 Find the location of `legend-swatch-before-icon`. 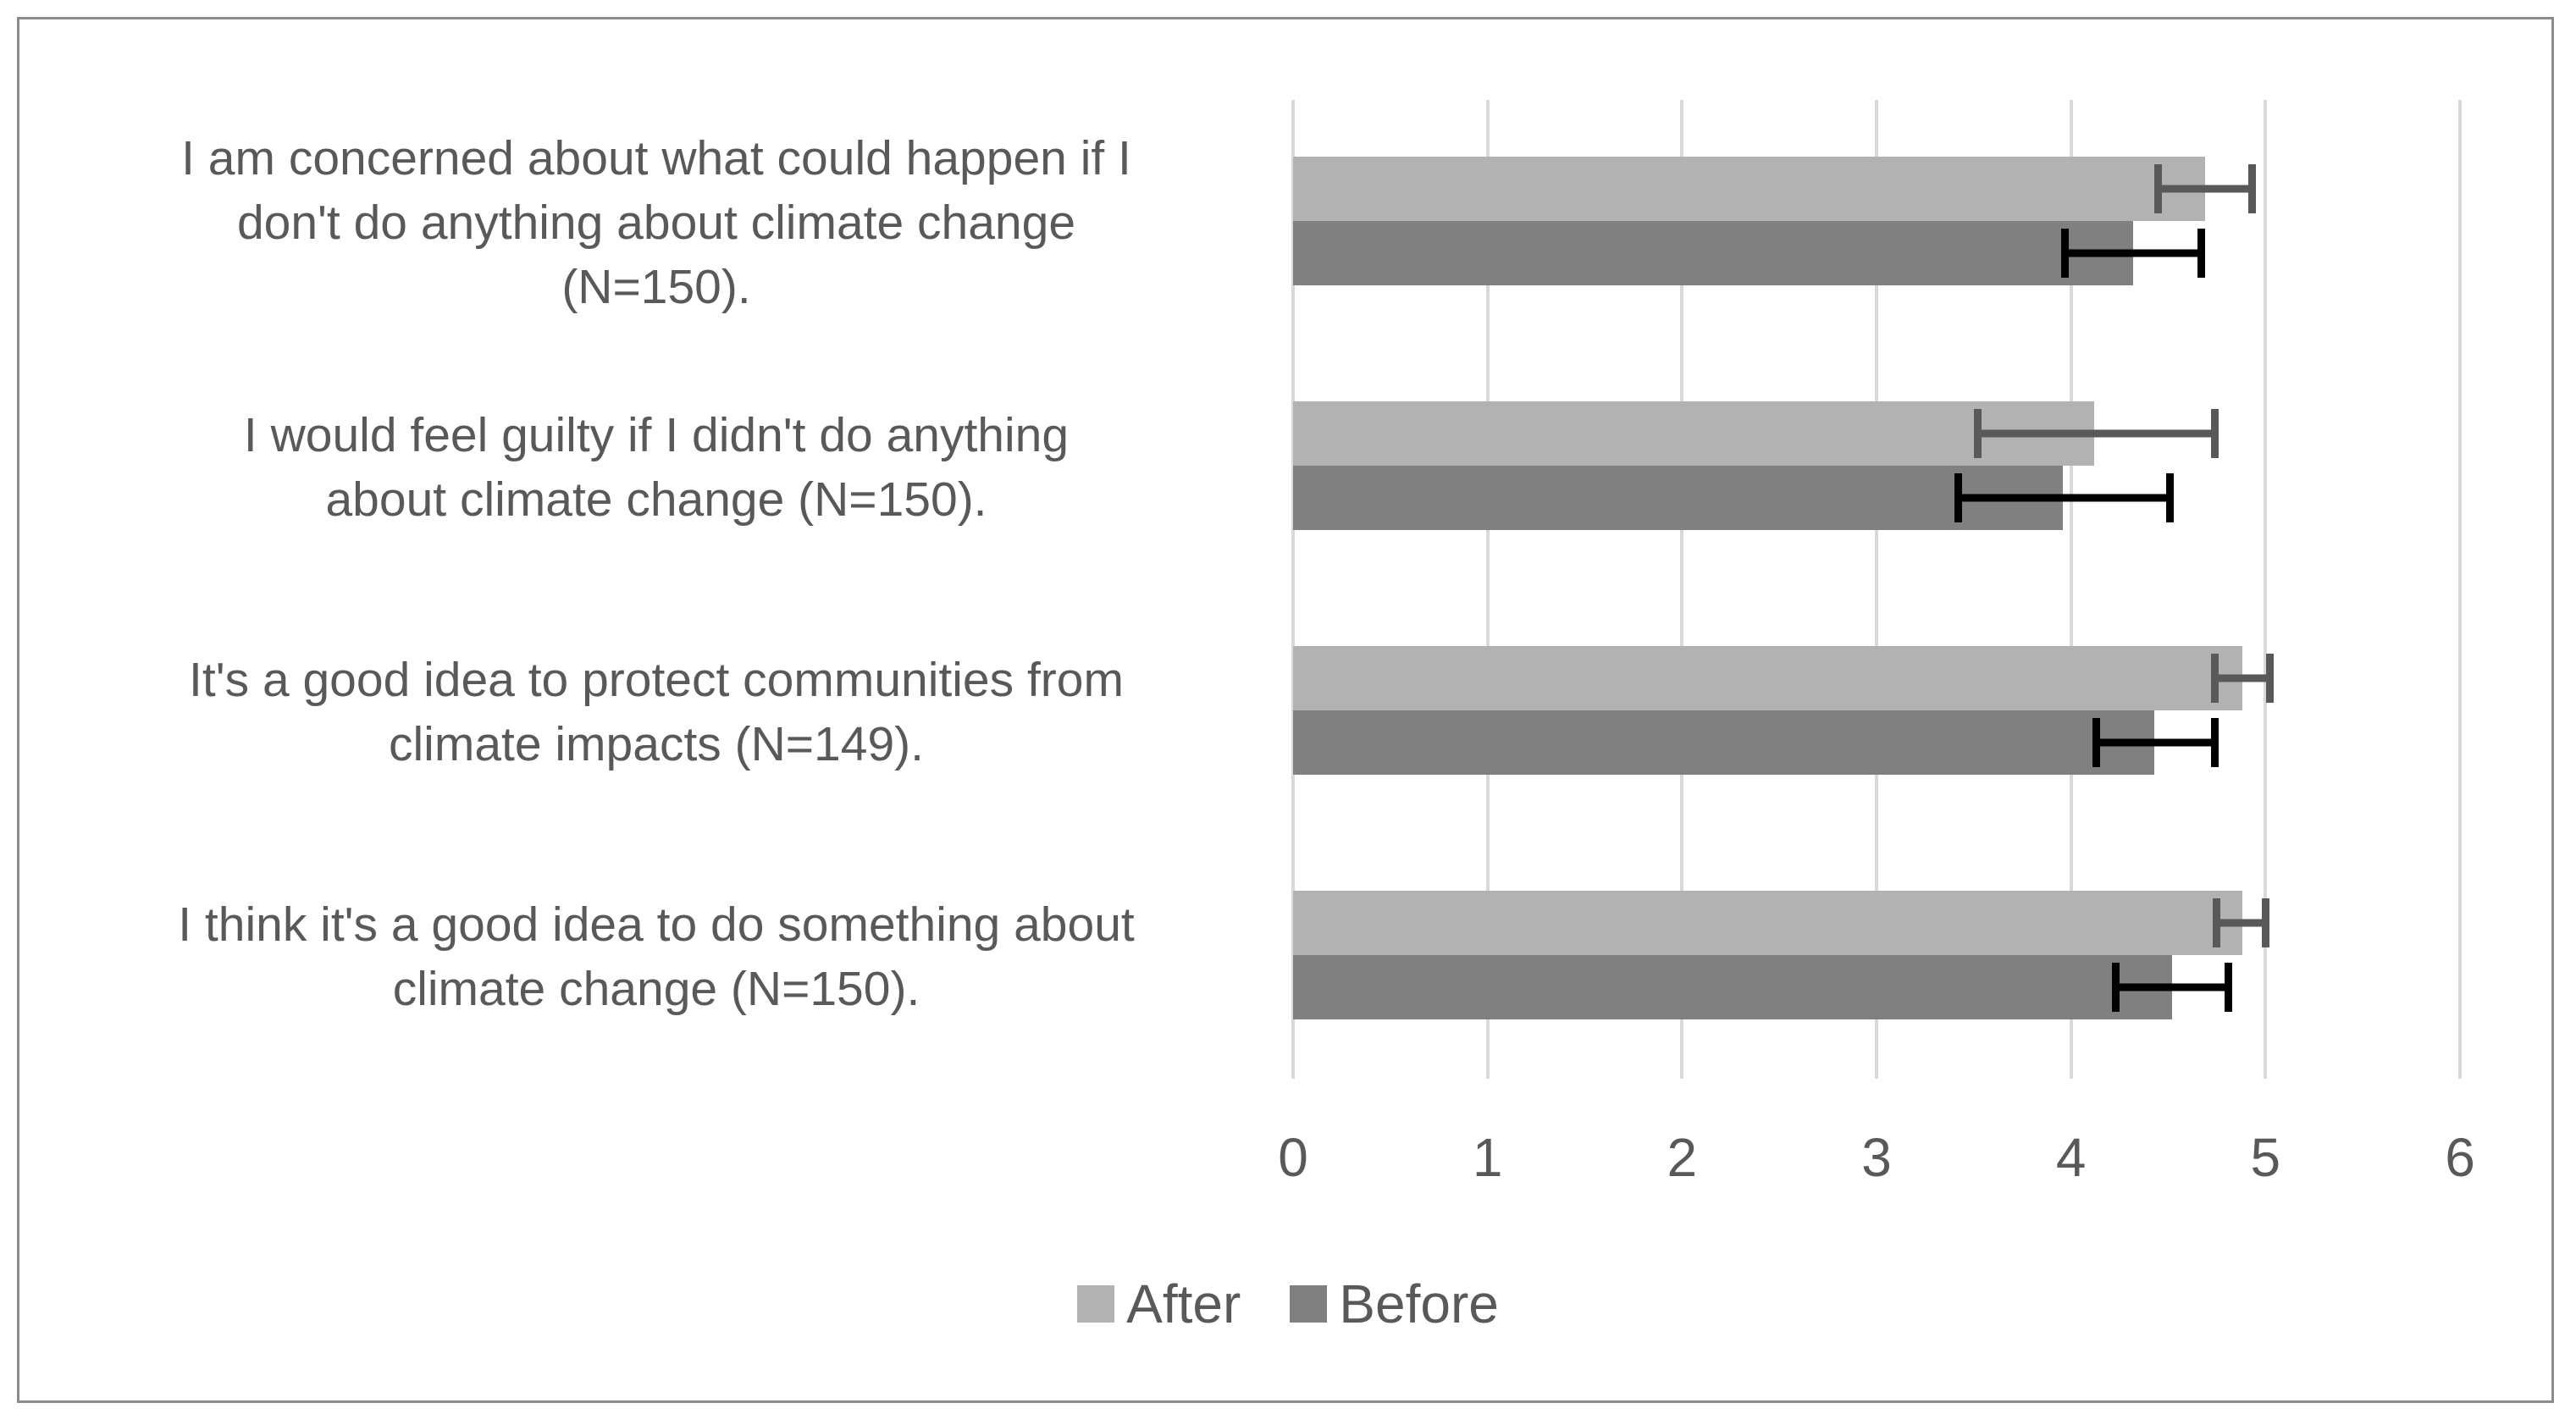

legend-swatch-before-icon is located at coordinates (1309, 1304).